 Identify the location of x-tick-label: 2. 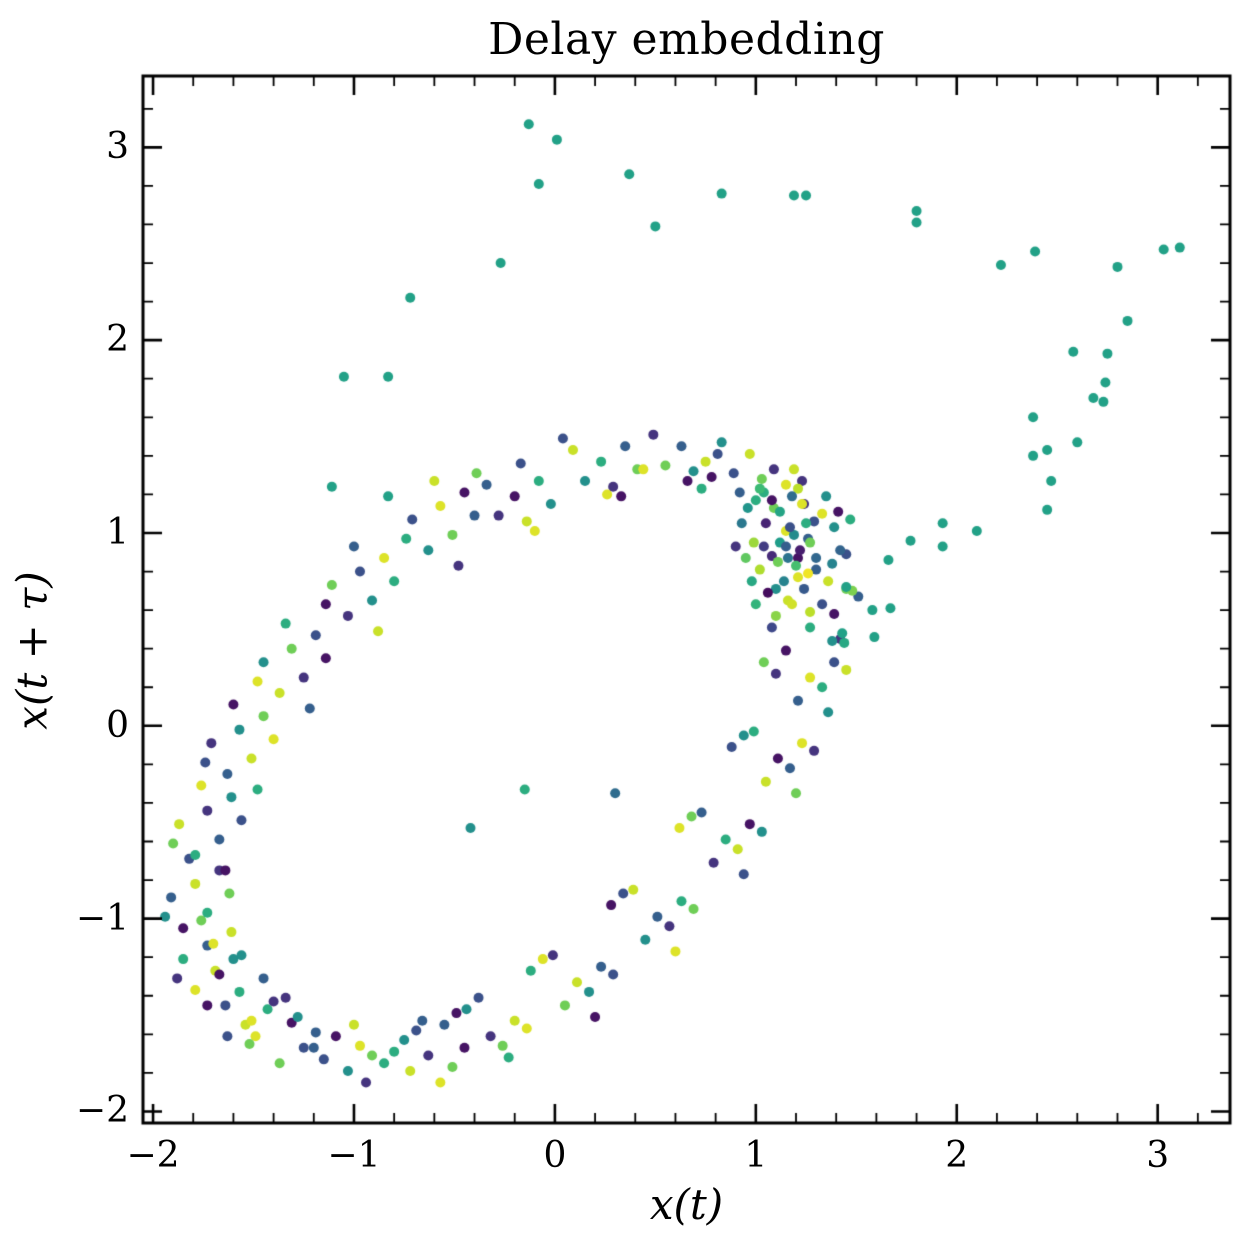
(957, 1155).